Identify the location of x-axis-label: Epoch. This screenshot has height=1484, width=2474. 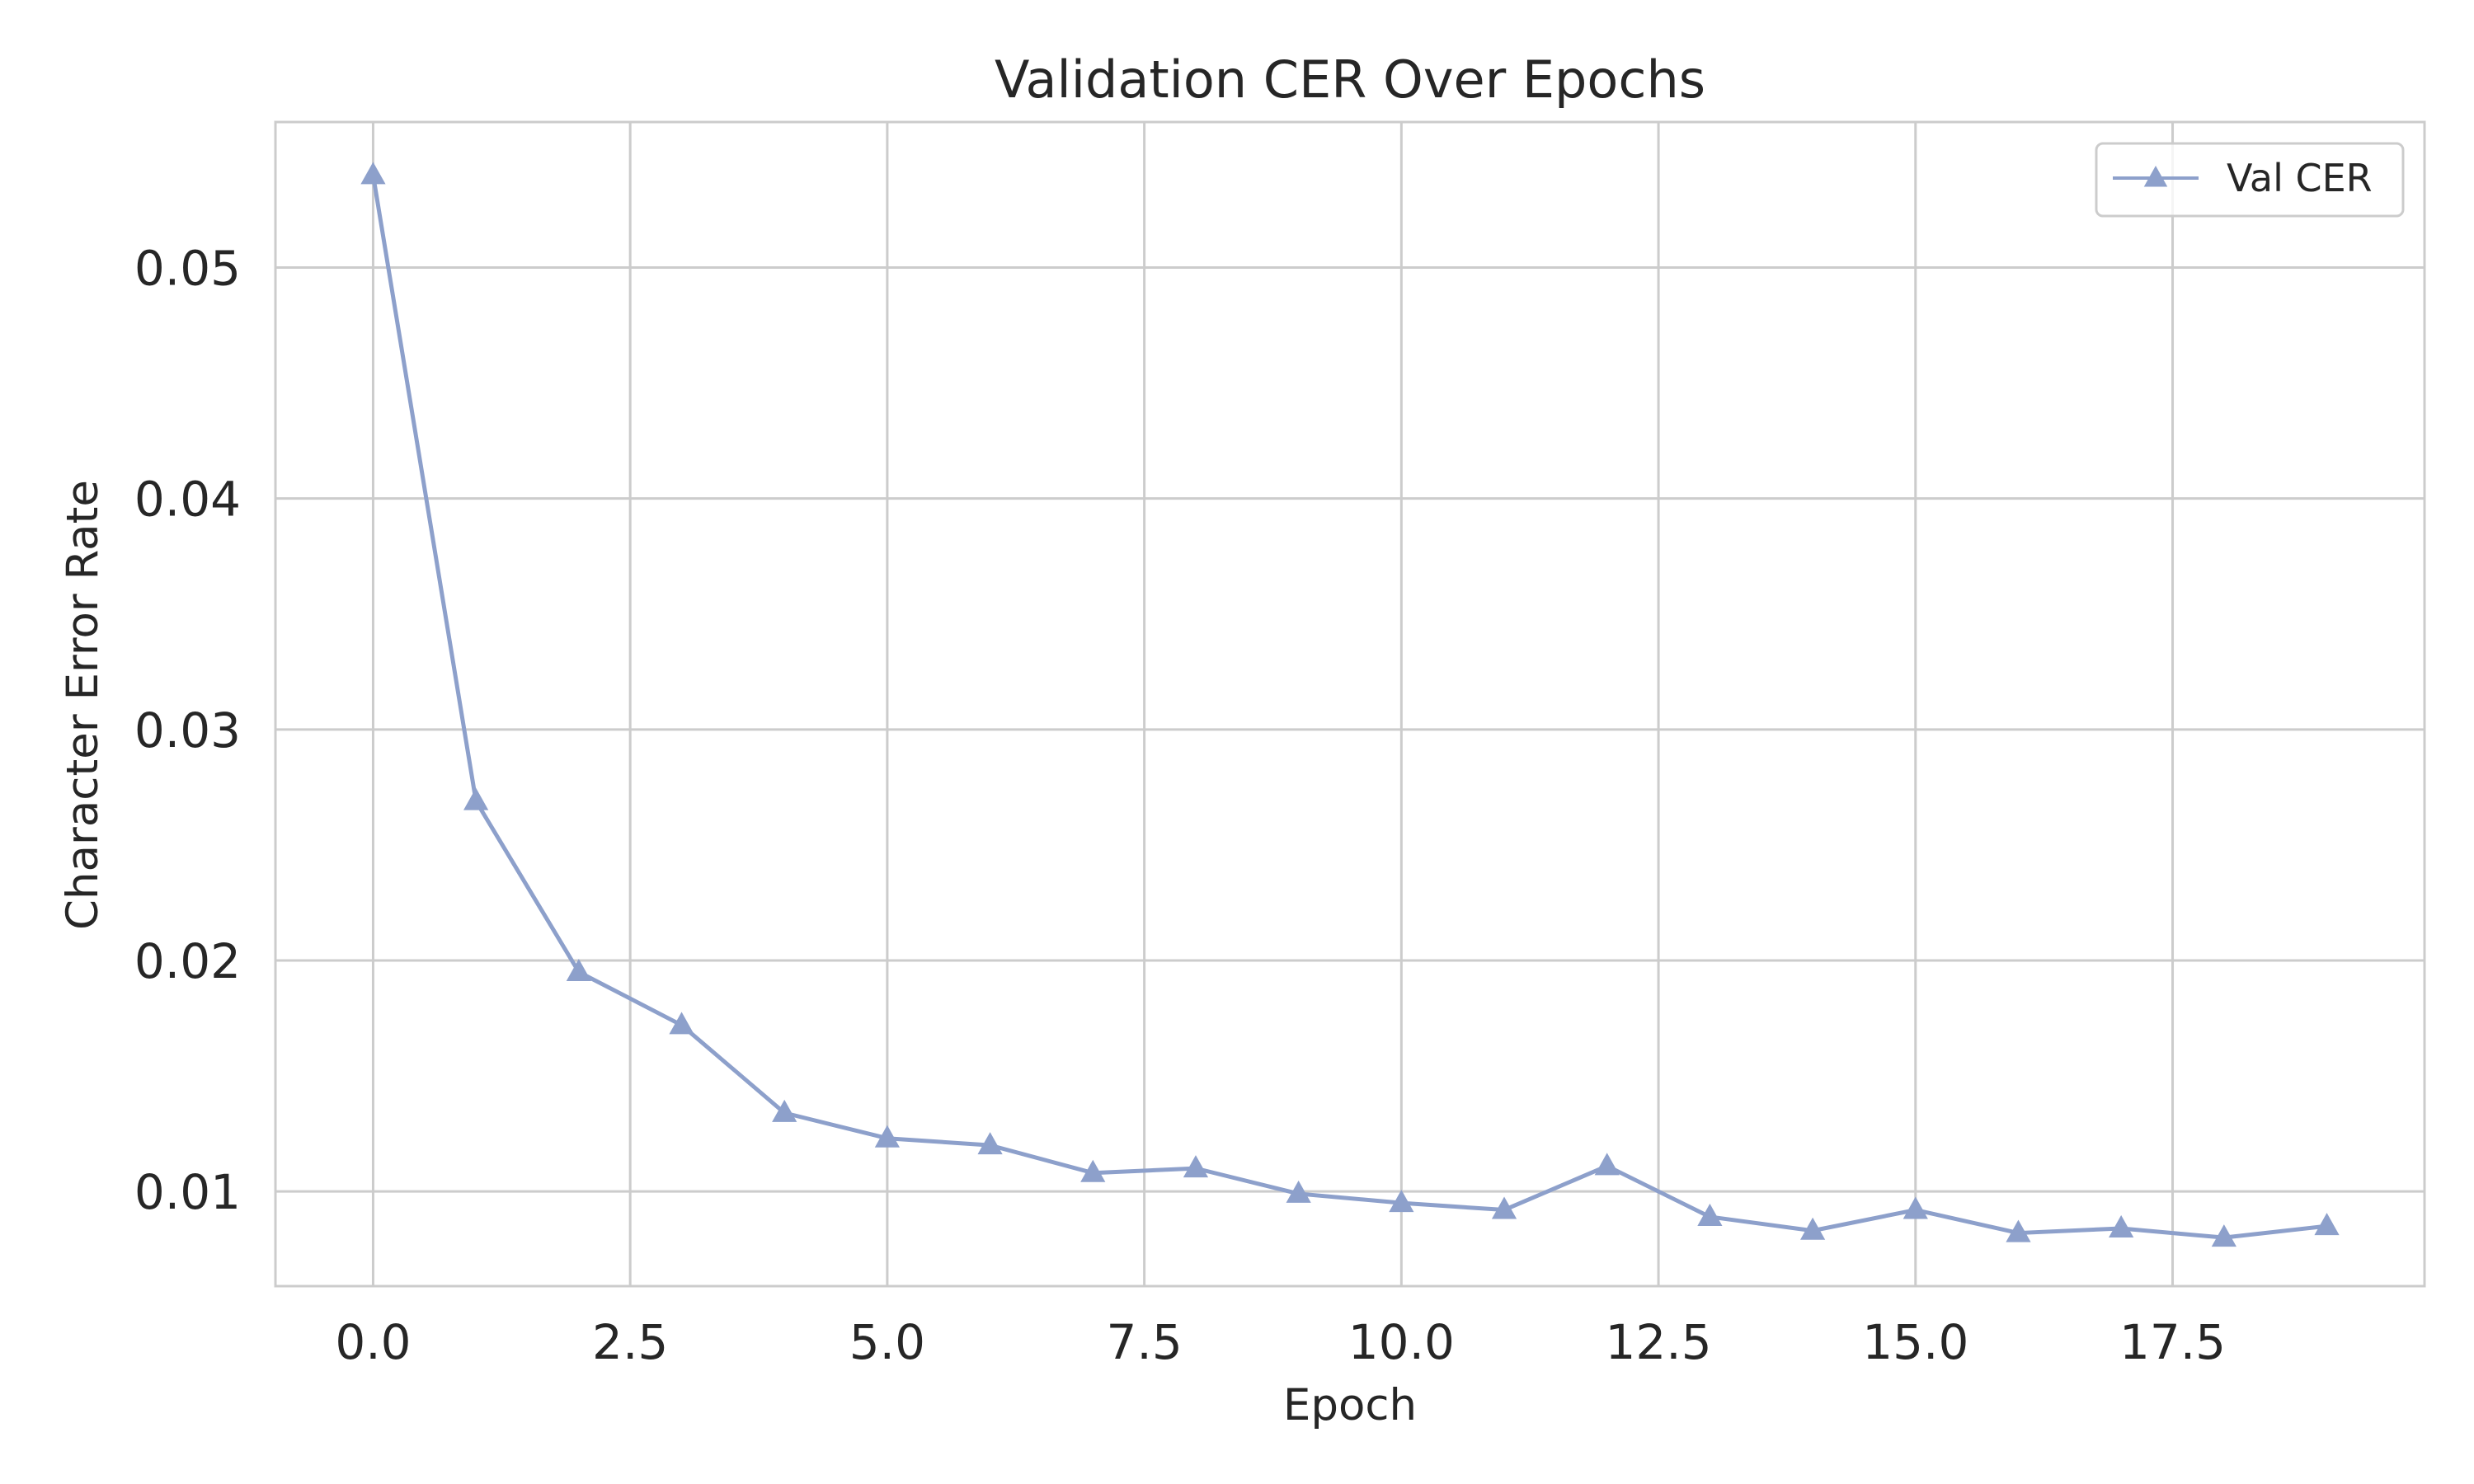
(1350, 1405).